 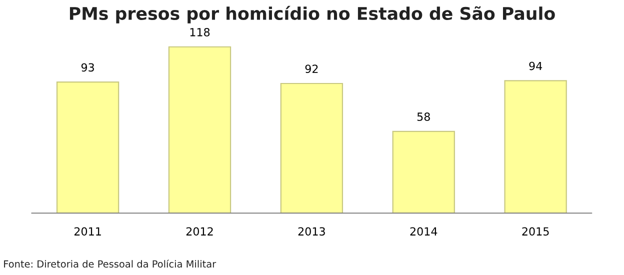 I want to click on x-tick-label: 2015, so click(x=535, y=231).